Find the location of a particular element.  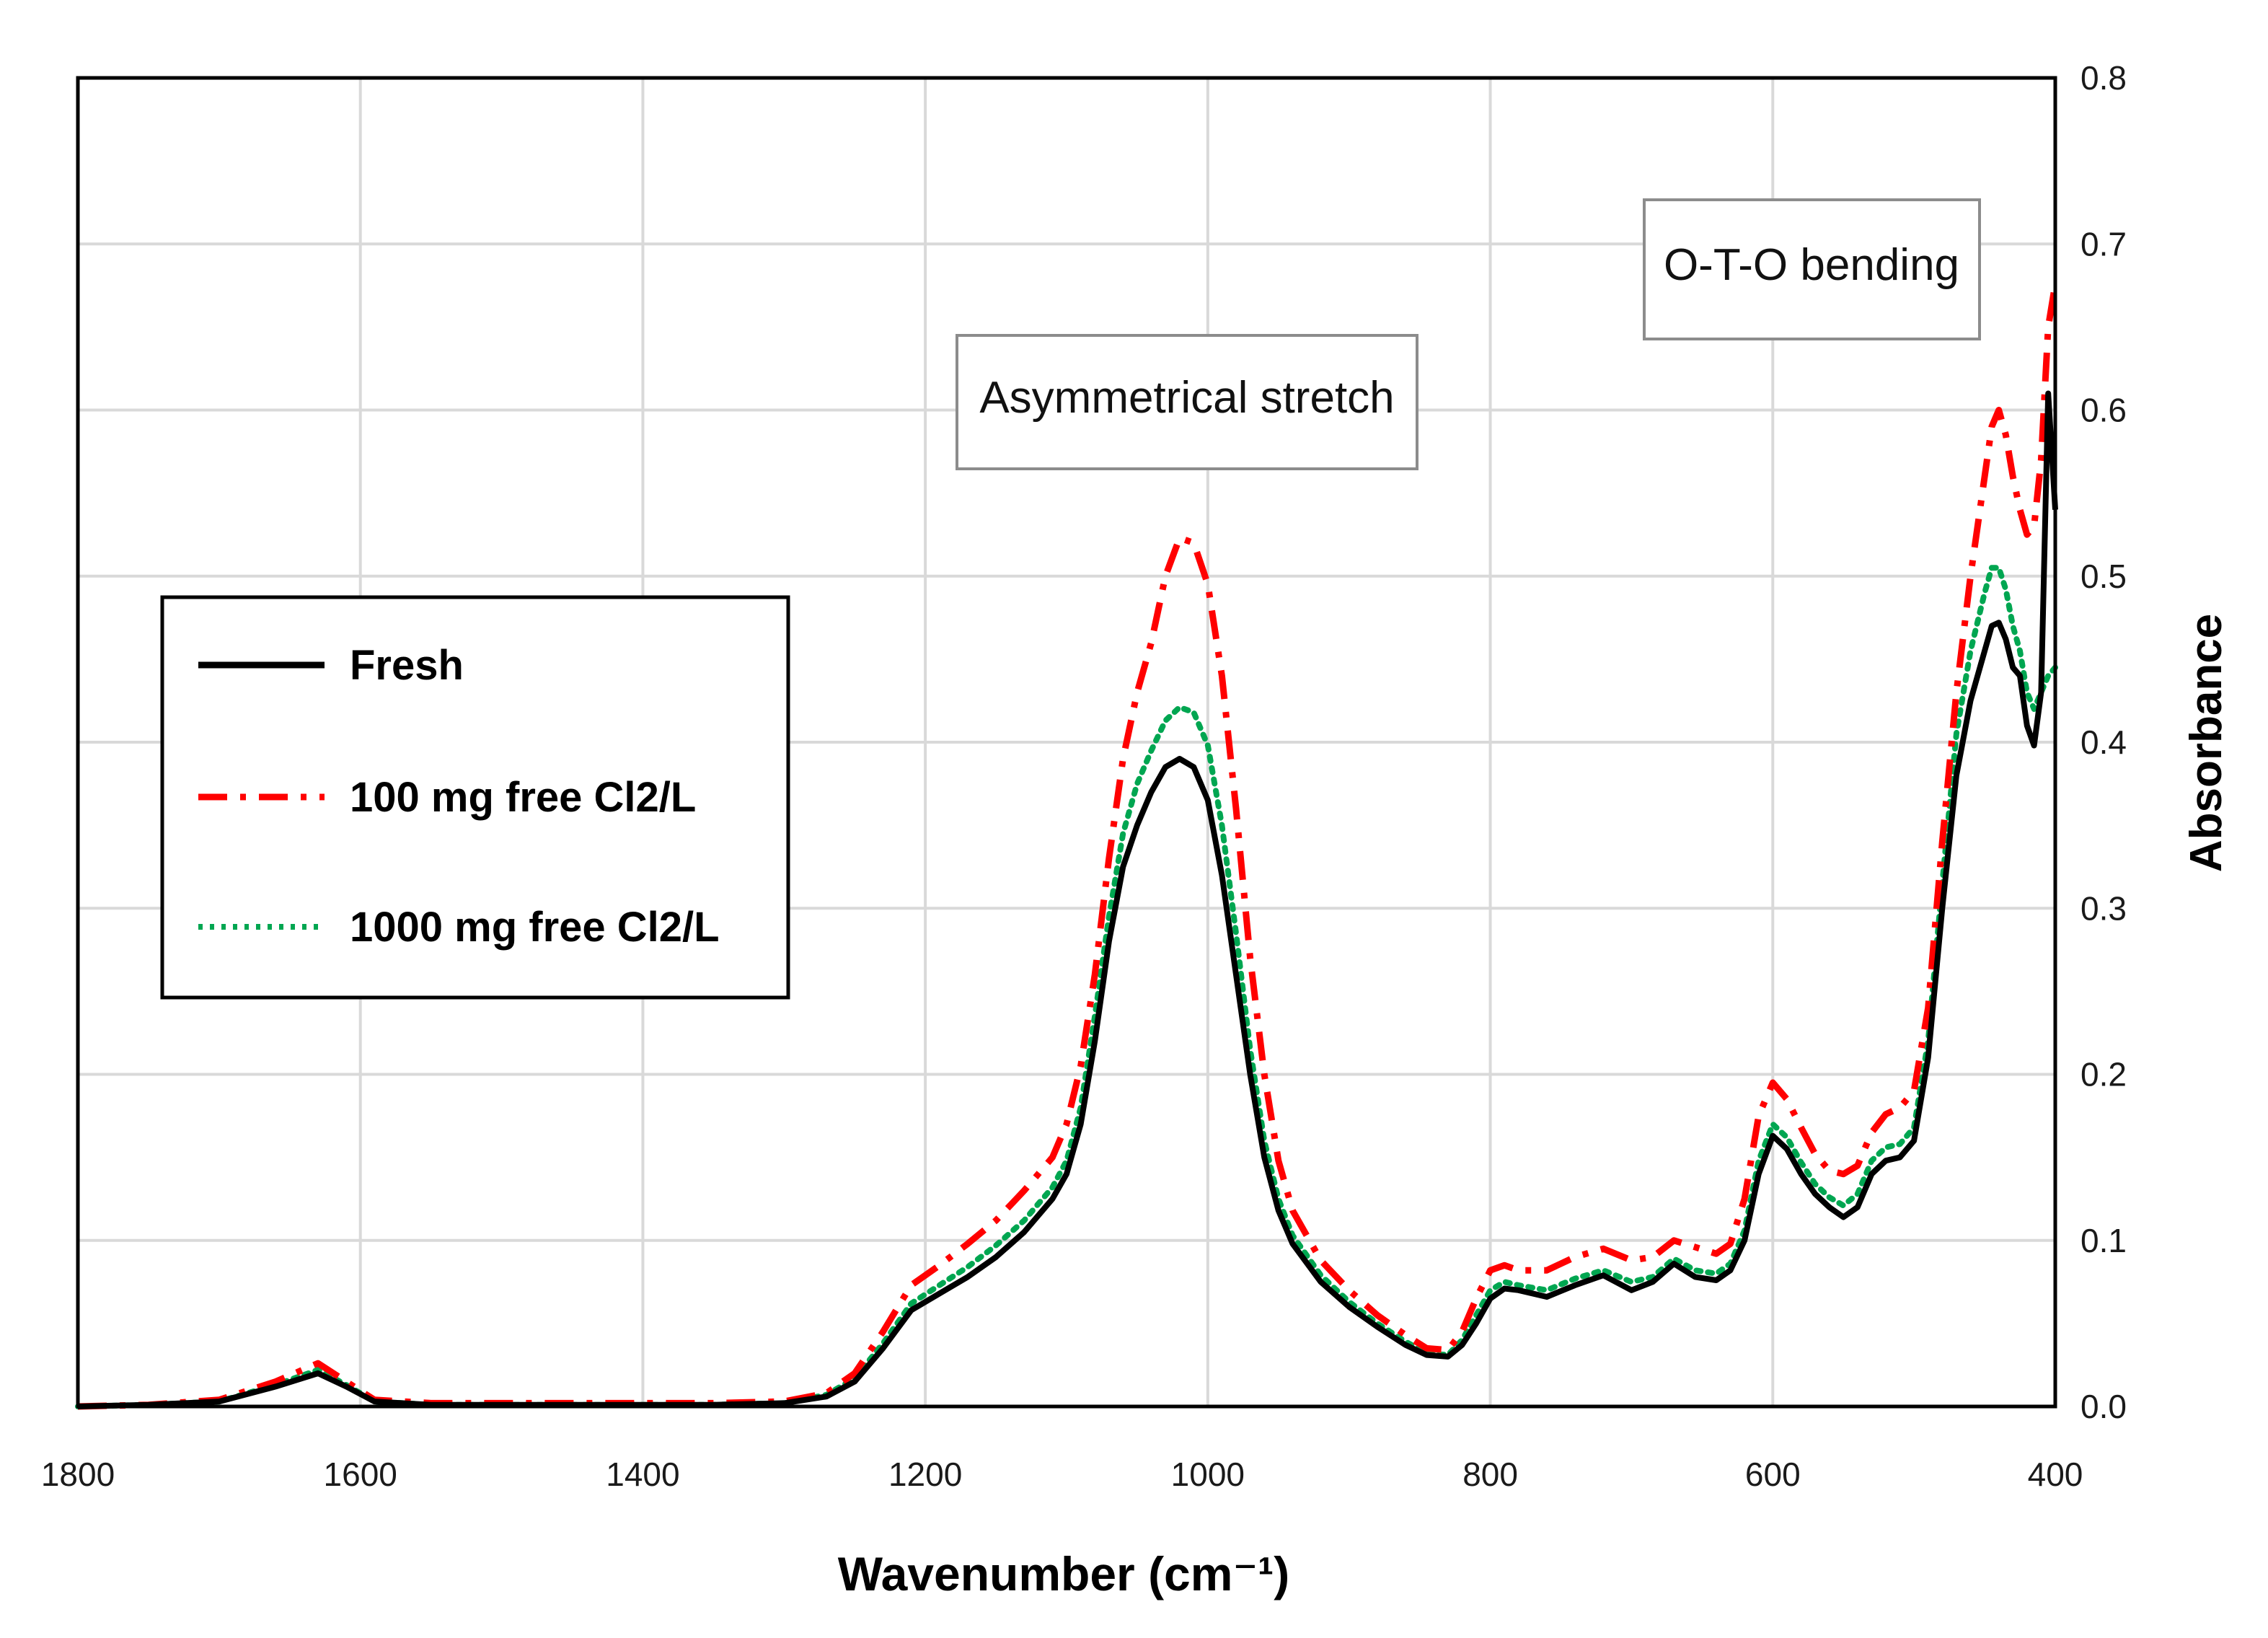

y-tick-label: 0.0 is located at coordinates (2104, 1406).